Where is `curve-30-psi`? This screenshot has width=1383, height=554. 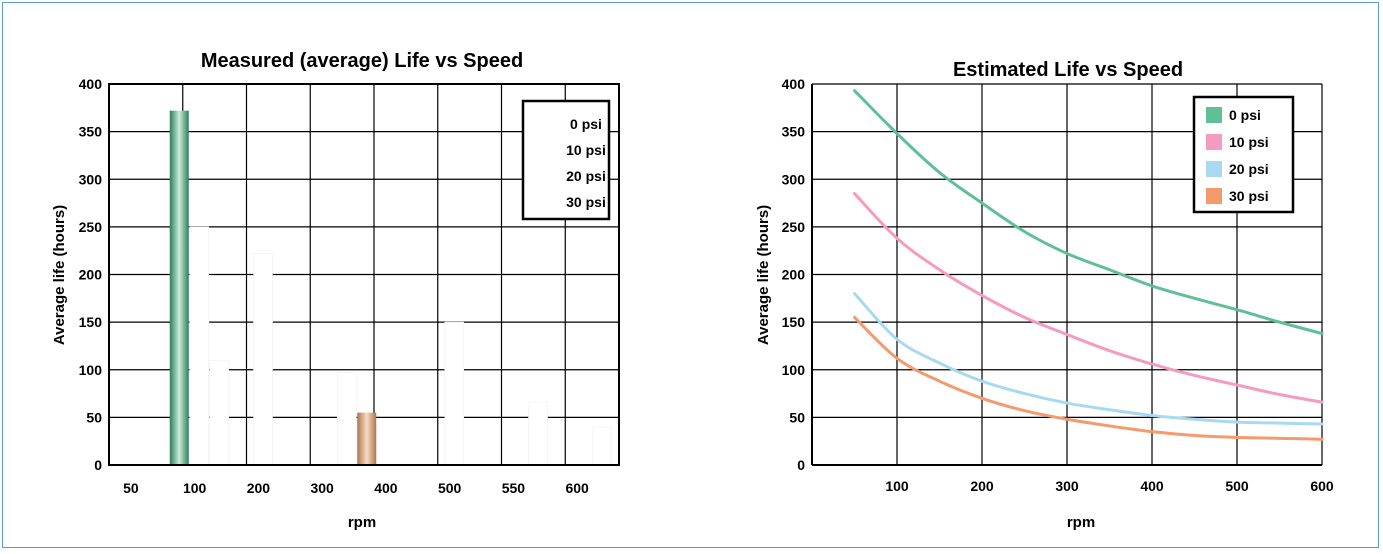 curve-30-psi is located at coordinates (1088, 378).